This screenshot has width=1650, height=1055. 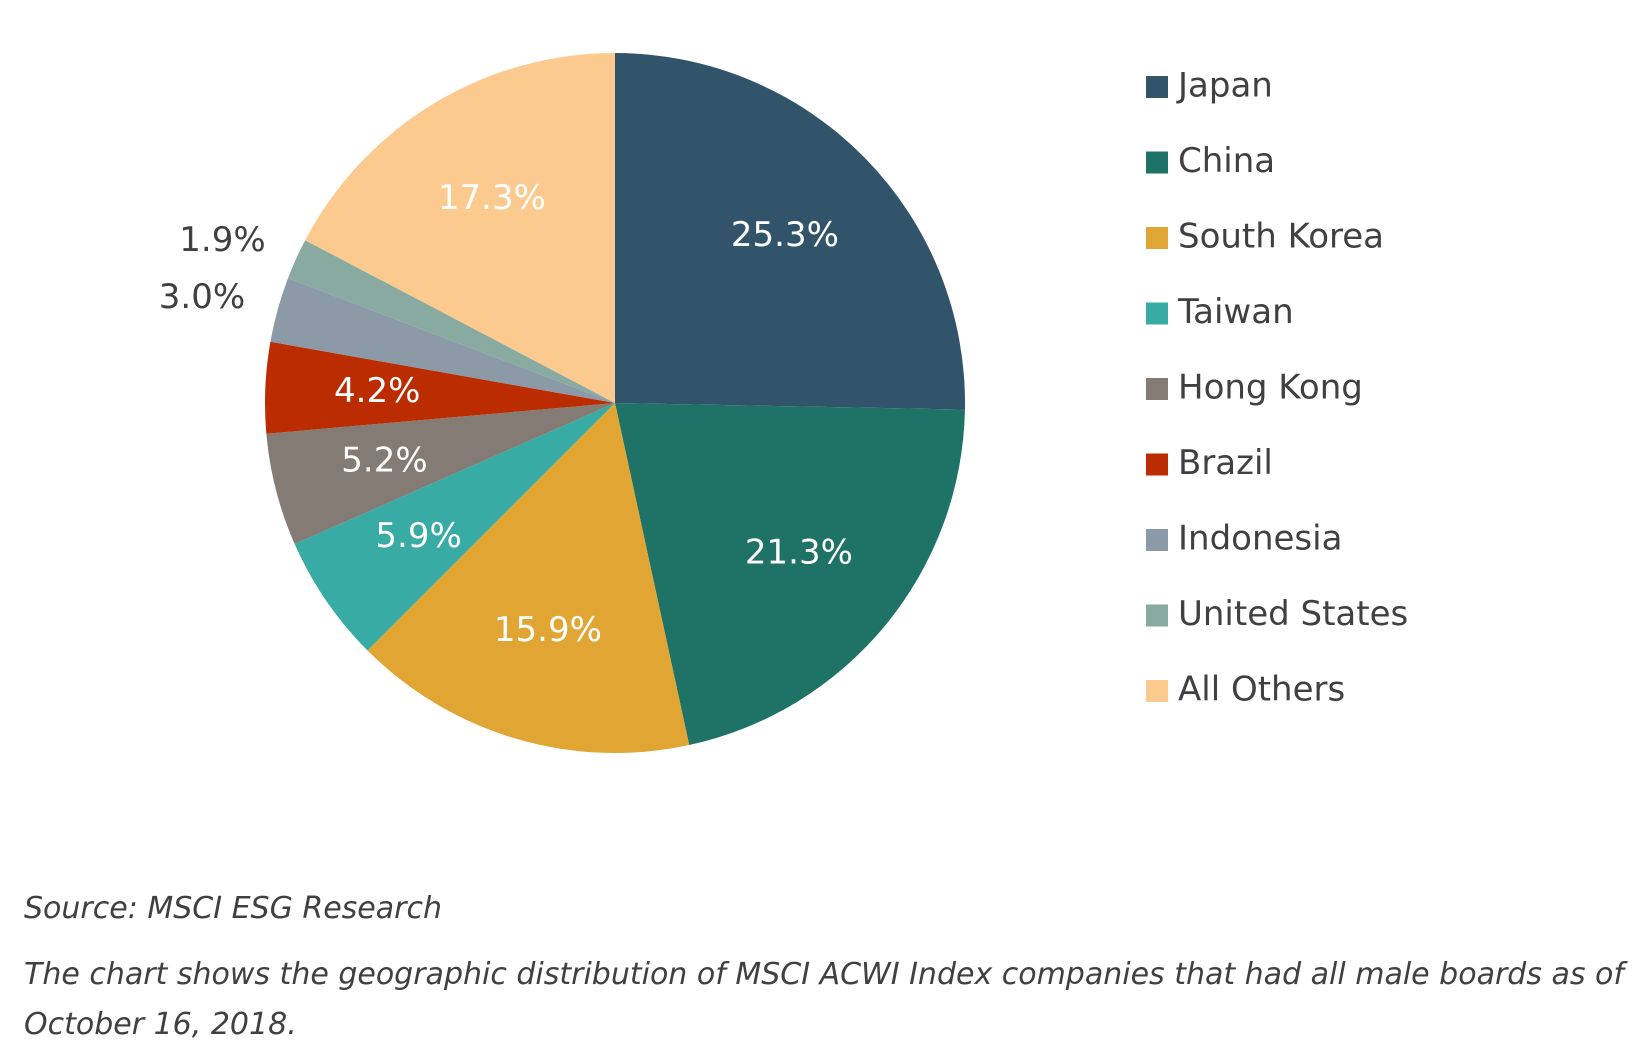 I want to click on legend-label-china: China, so click(x=1226, y=161).